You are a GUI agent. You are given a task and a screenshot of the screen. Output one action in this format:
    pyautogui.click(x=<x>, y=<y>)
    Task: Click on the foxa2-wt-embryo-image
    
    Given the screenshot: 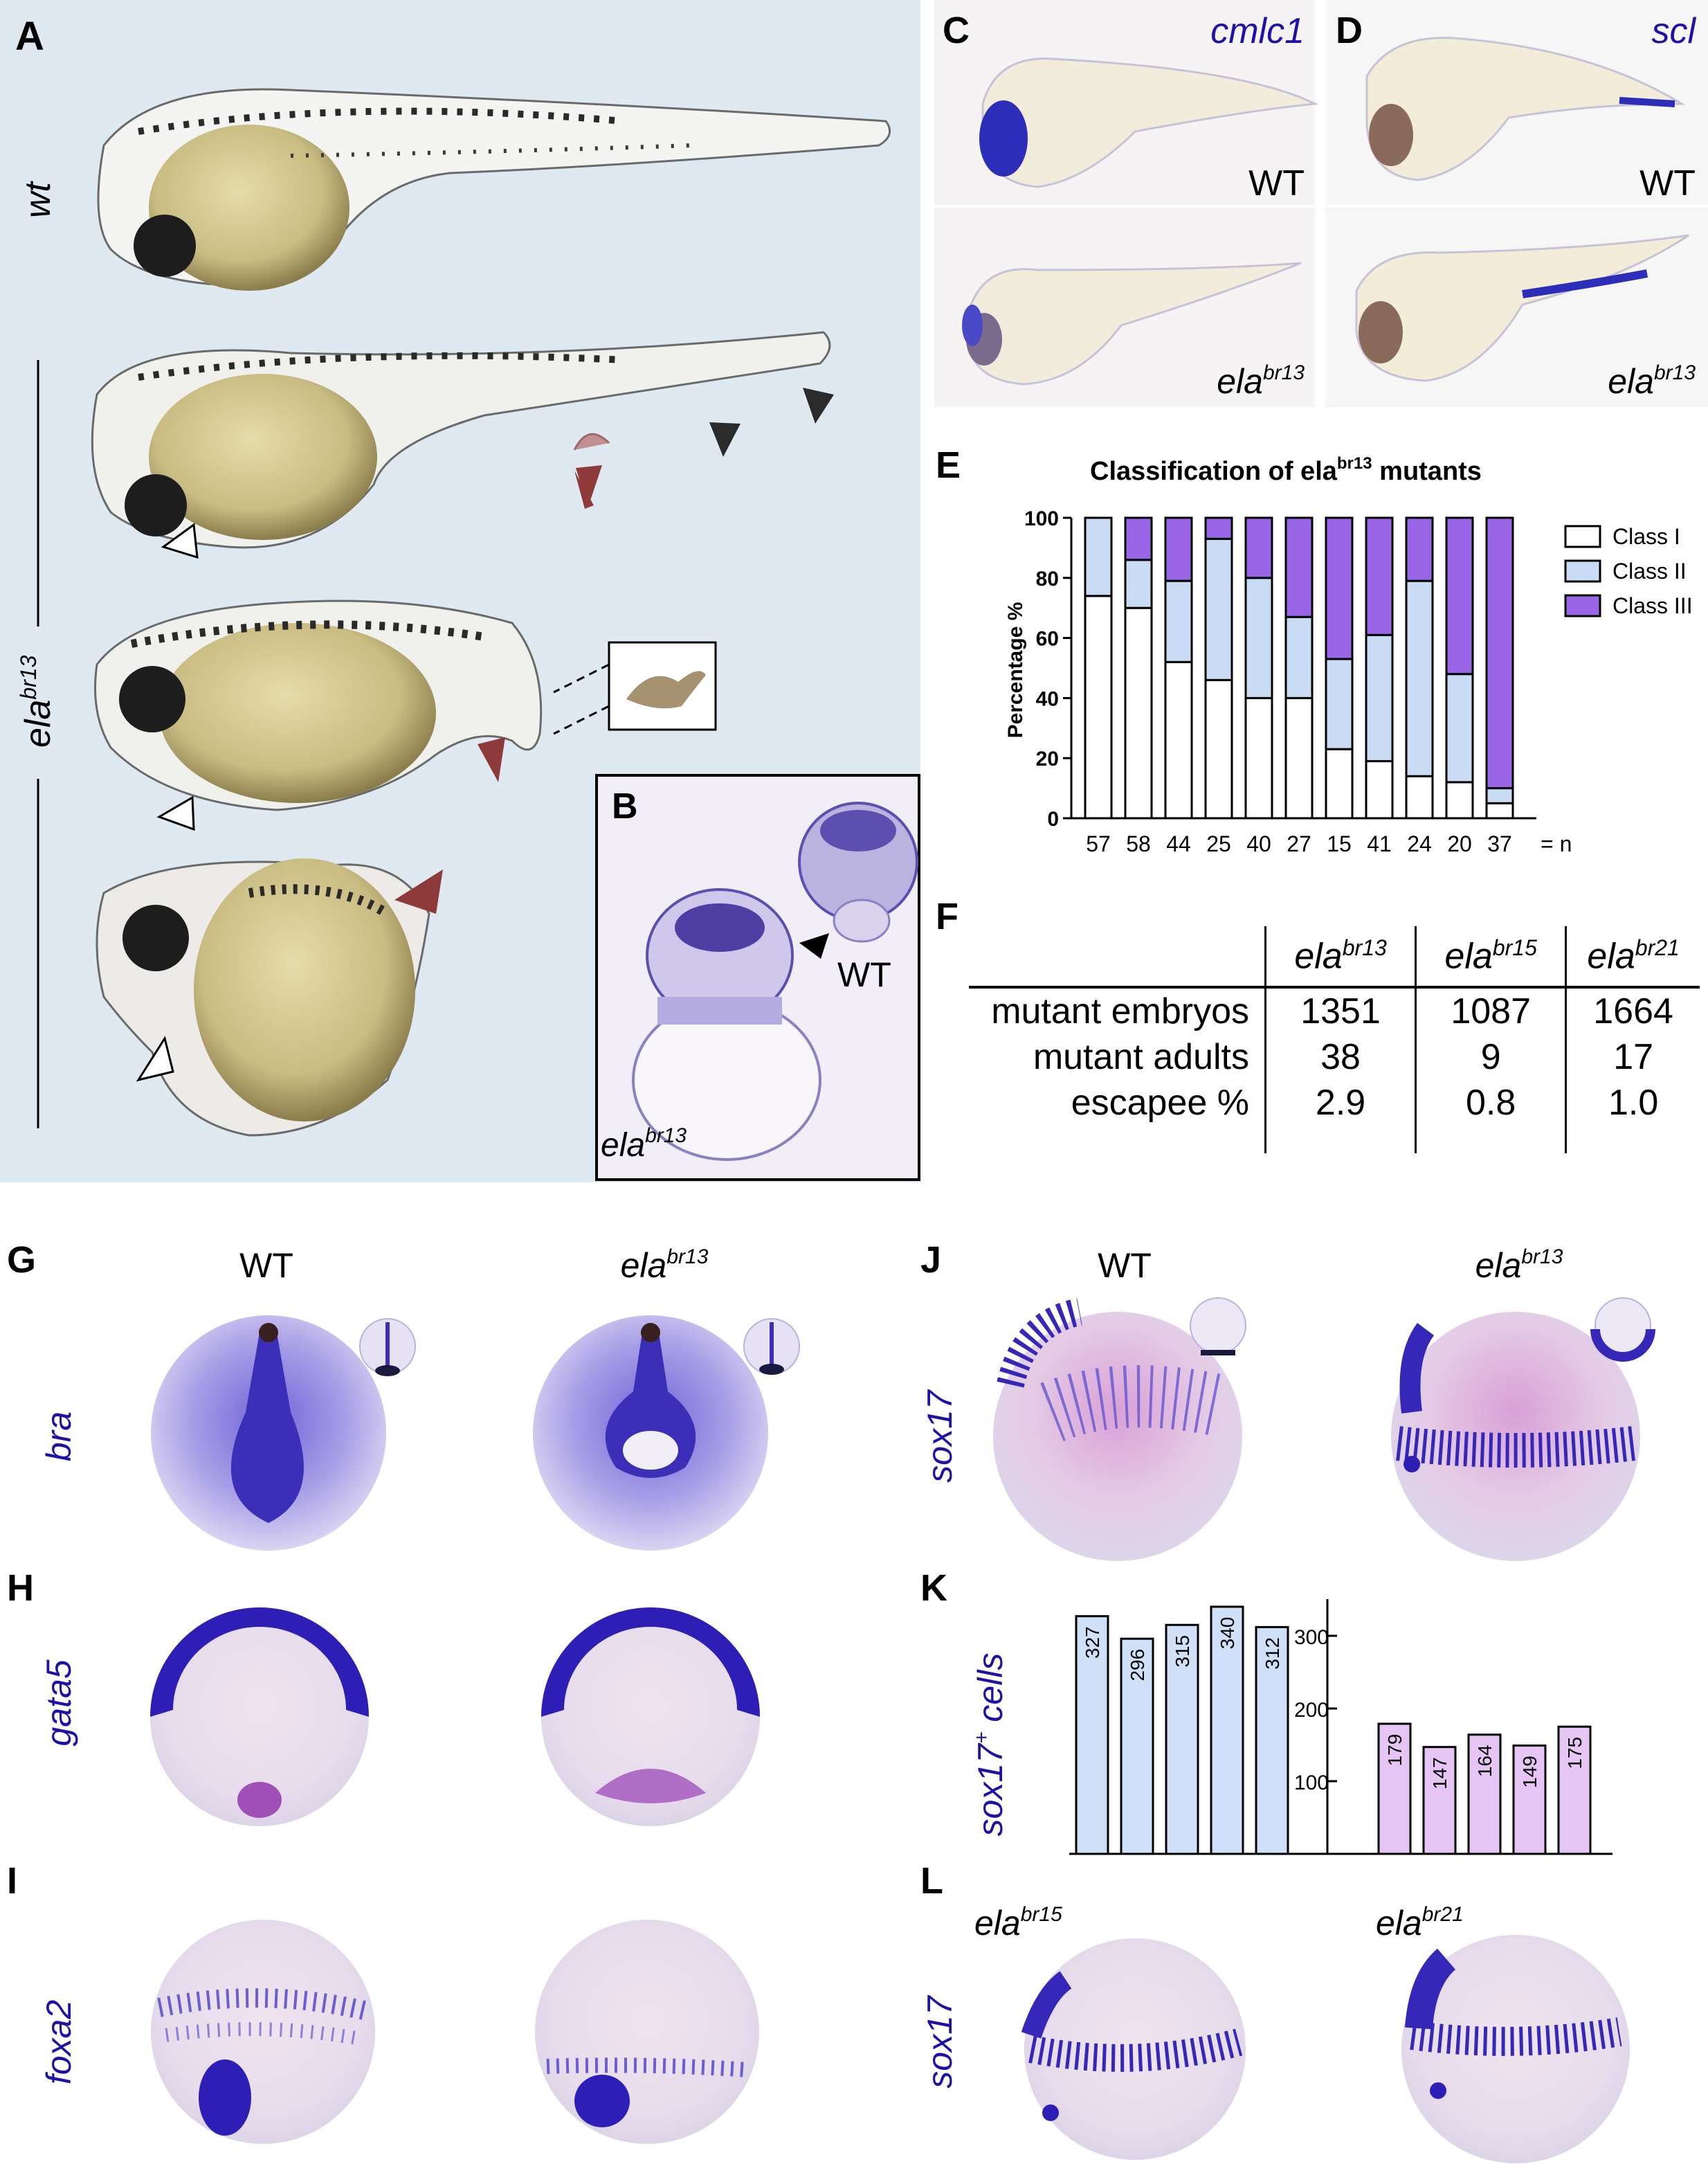 What is the action you would take?
    pyautogui.click(x=263, y=2032)
    